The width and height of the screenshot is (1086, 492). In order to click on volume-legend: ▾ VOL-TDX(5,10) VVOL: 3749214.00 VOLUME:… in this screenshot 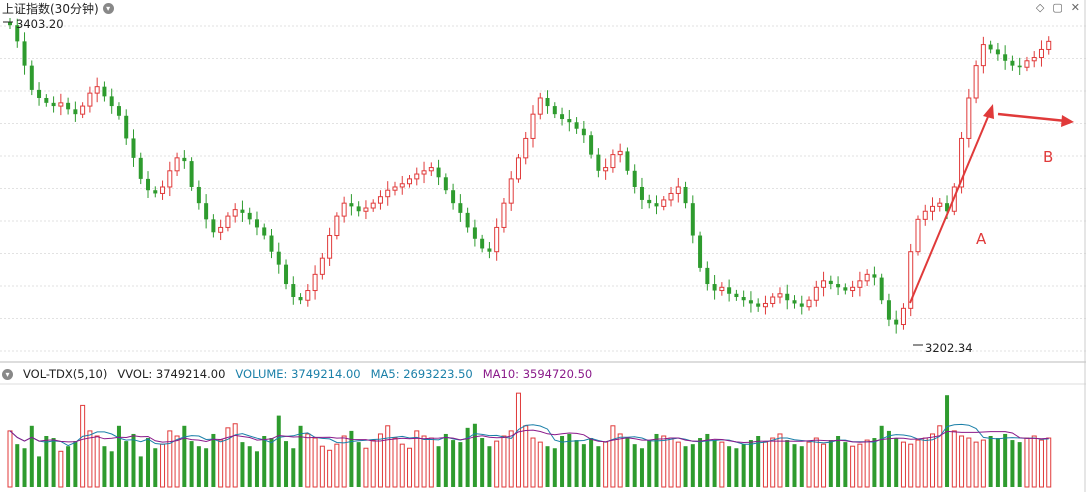, I will do `click(543, 374)`.